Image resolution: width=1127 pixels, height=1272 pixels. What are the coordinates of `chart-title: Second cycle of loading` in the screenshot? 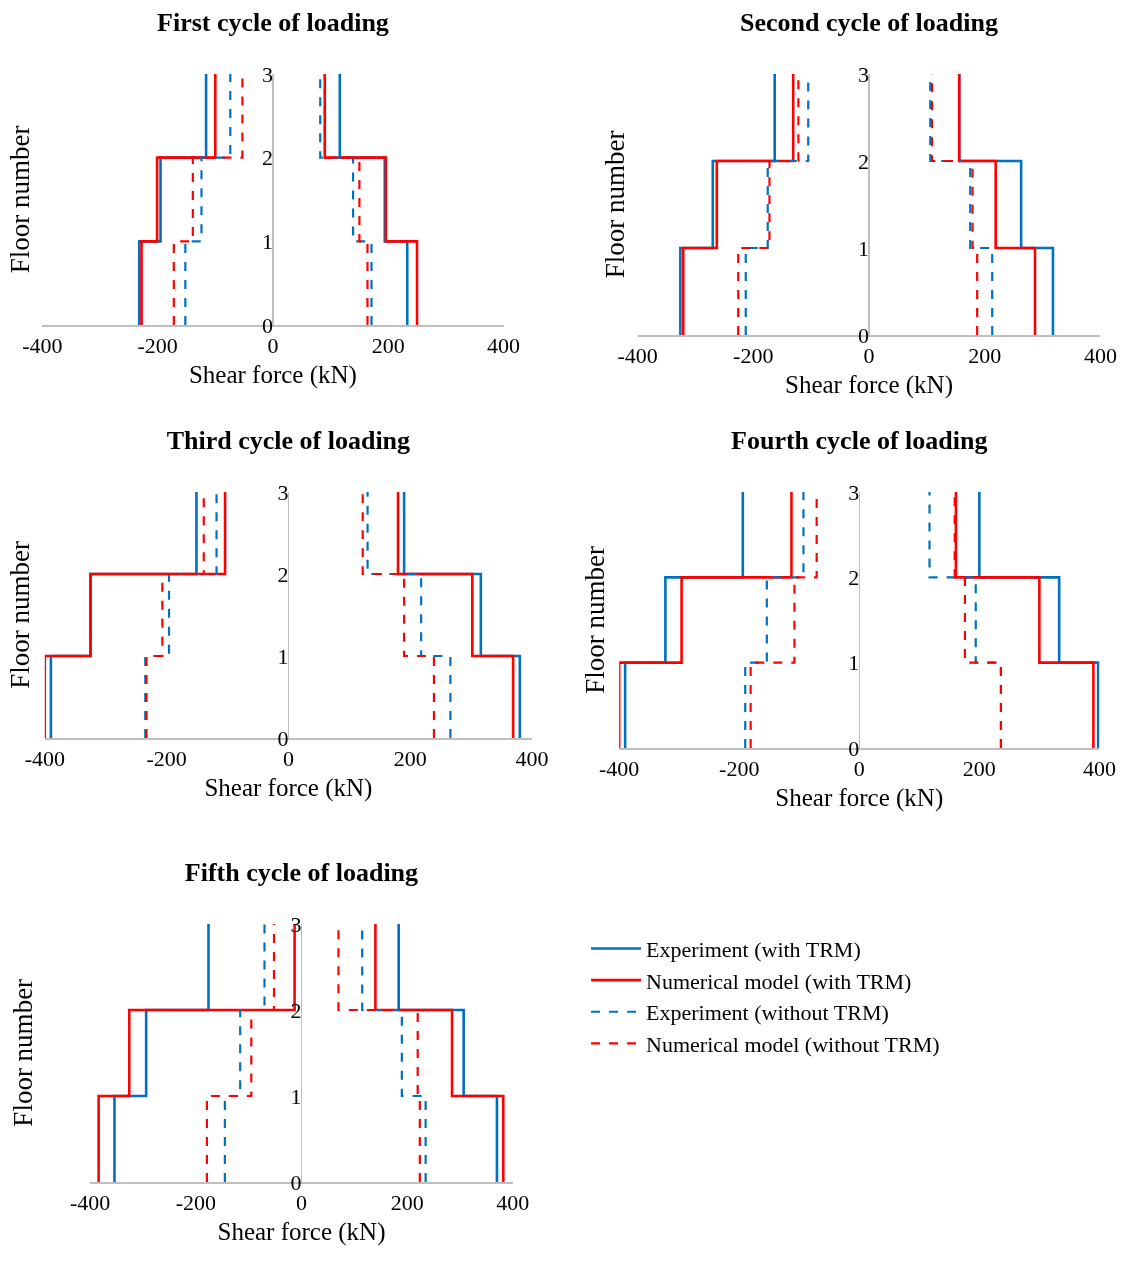 It's located at (869, 23).